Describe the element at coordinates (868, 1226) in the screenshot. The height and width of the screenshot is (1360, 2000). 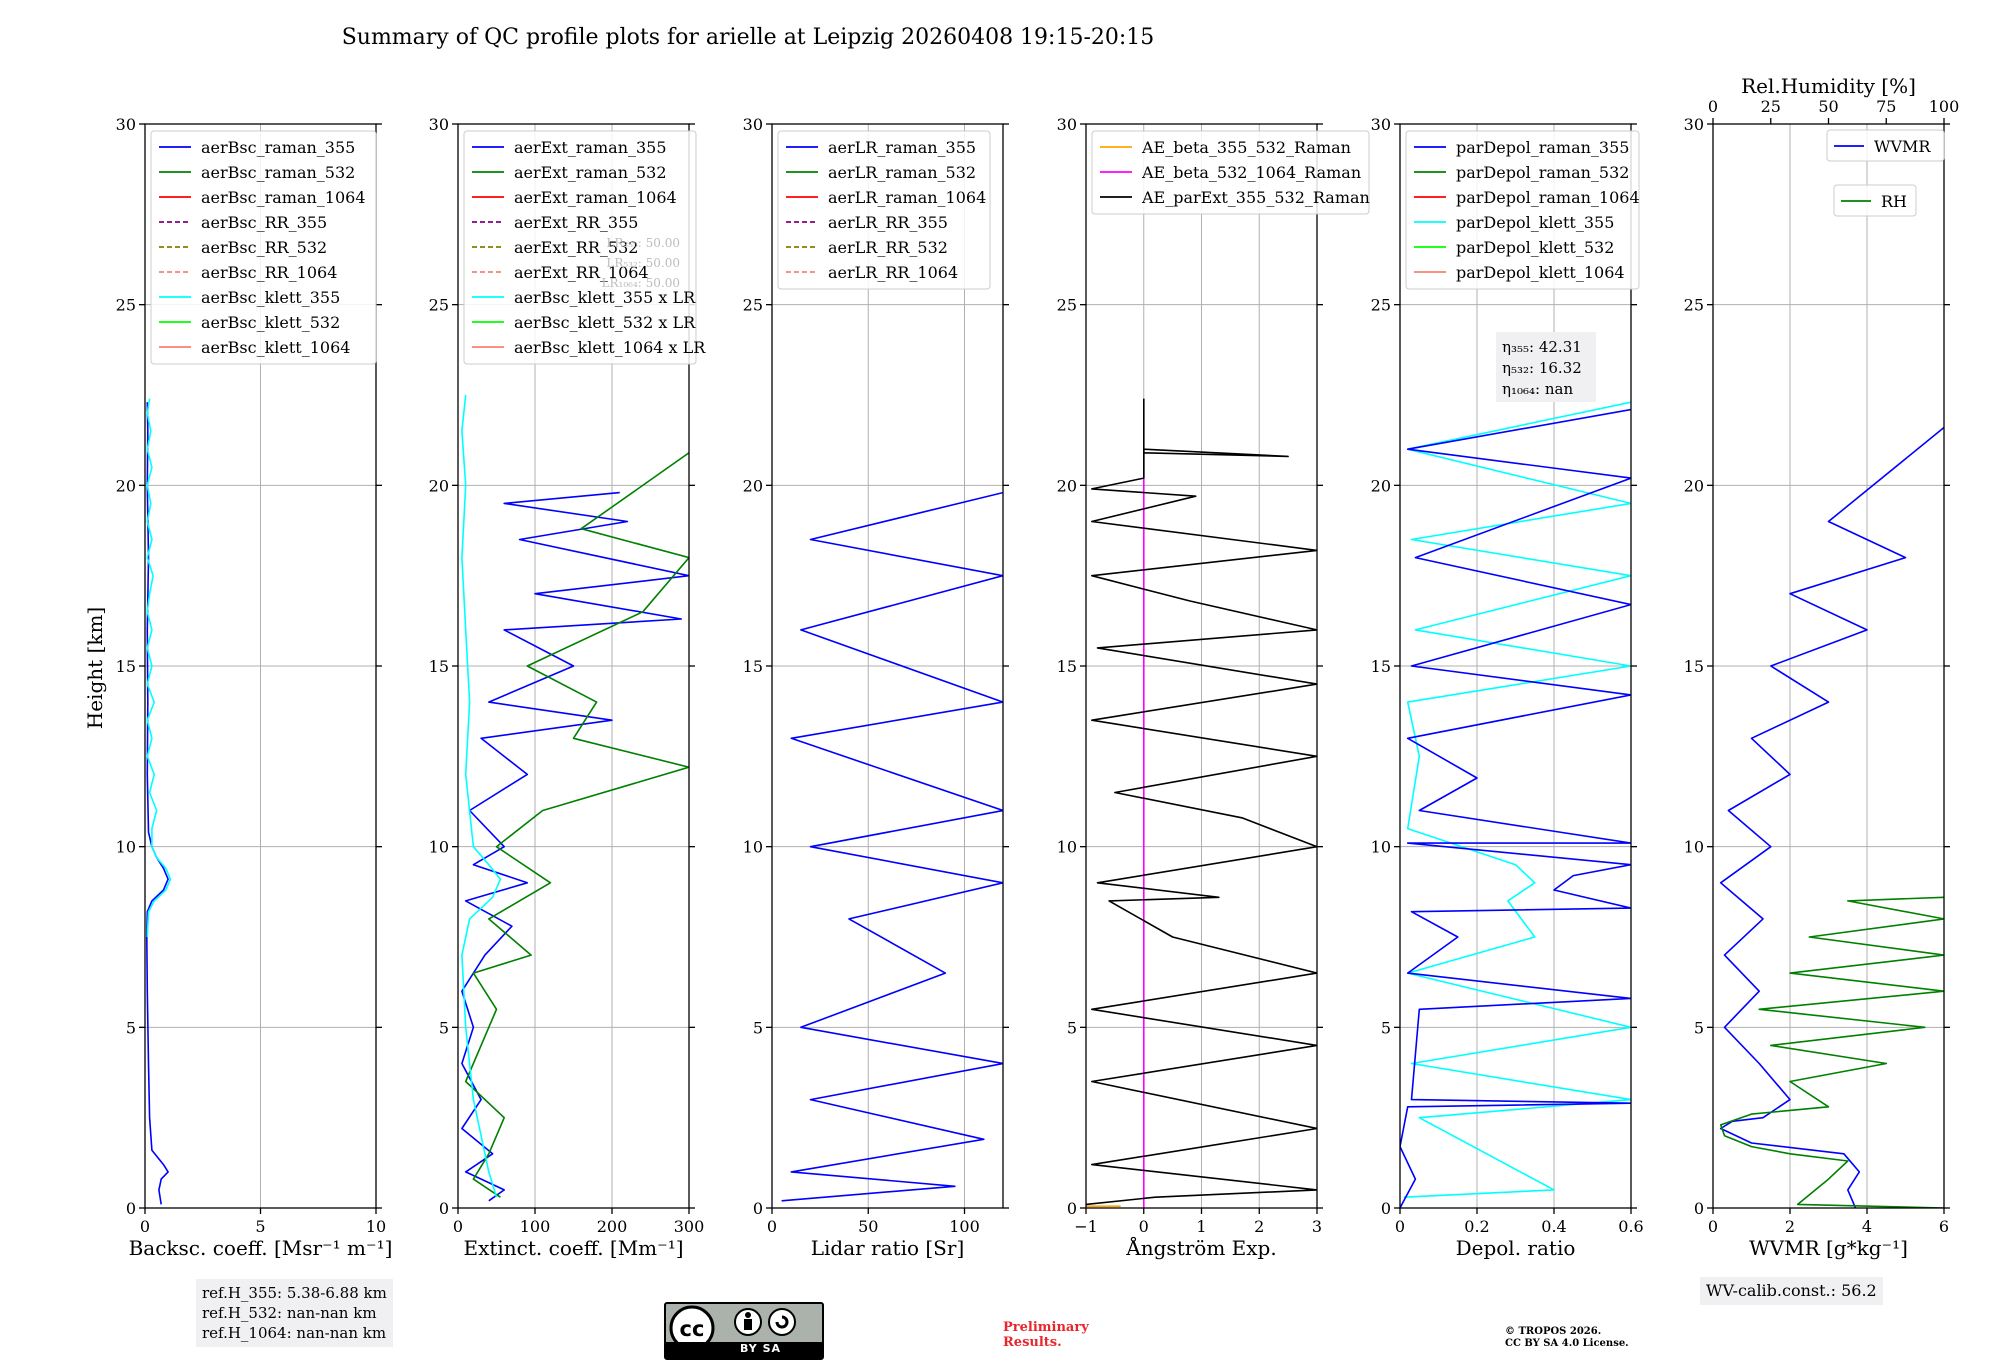
I see `x-tick-label: 50` at that location.